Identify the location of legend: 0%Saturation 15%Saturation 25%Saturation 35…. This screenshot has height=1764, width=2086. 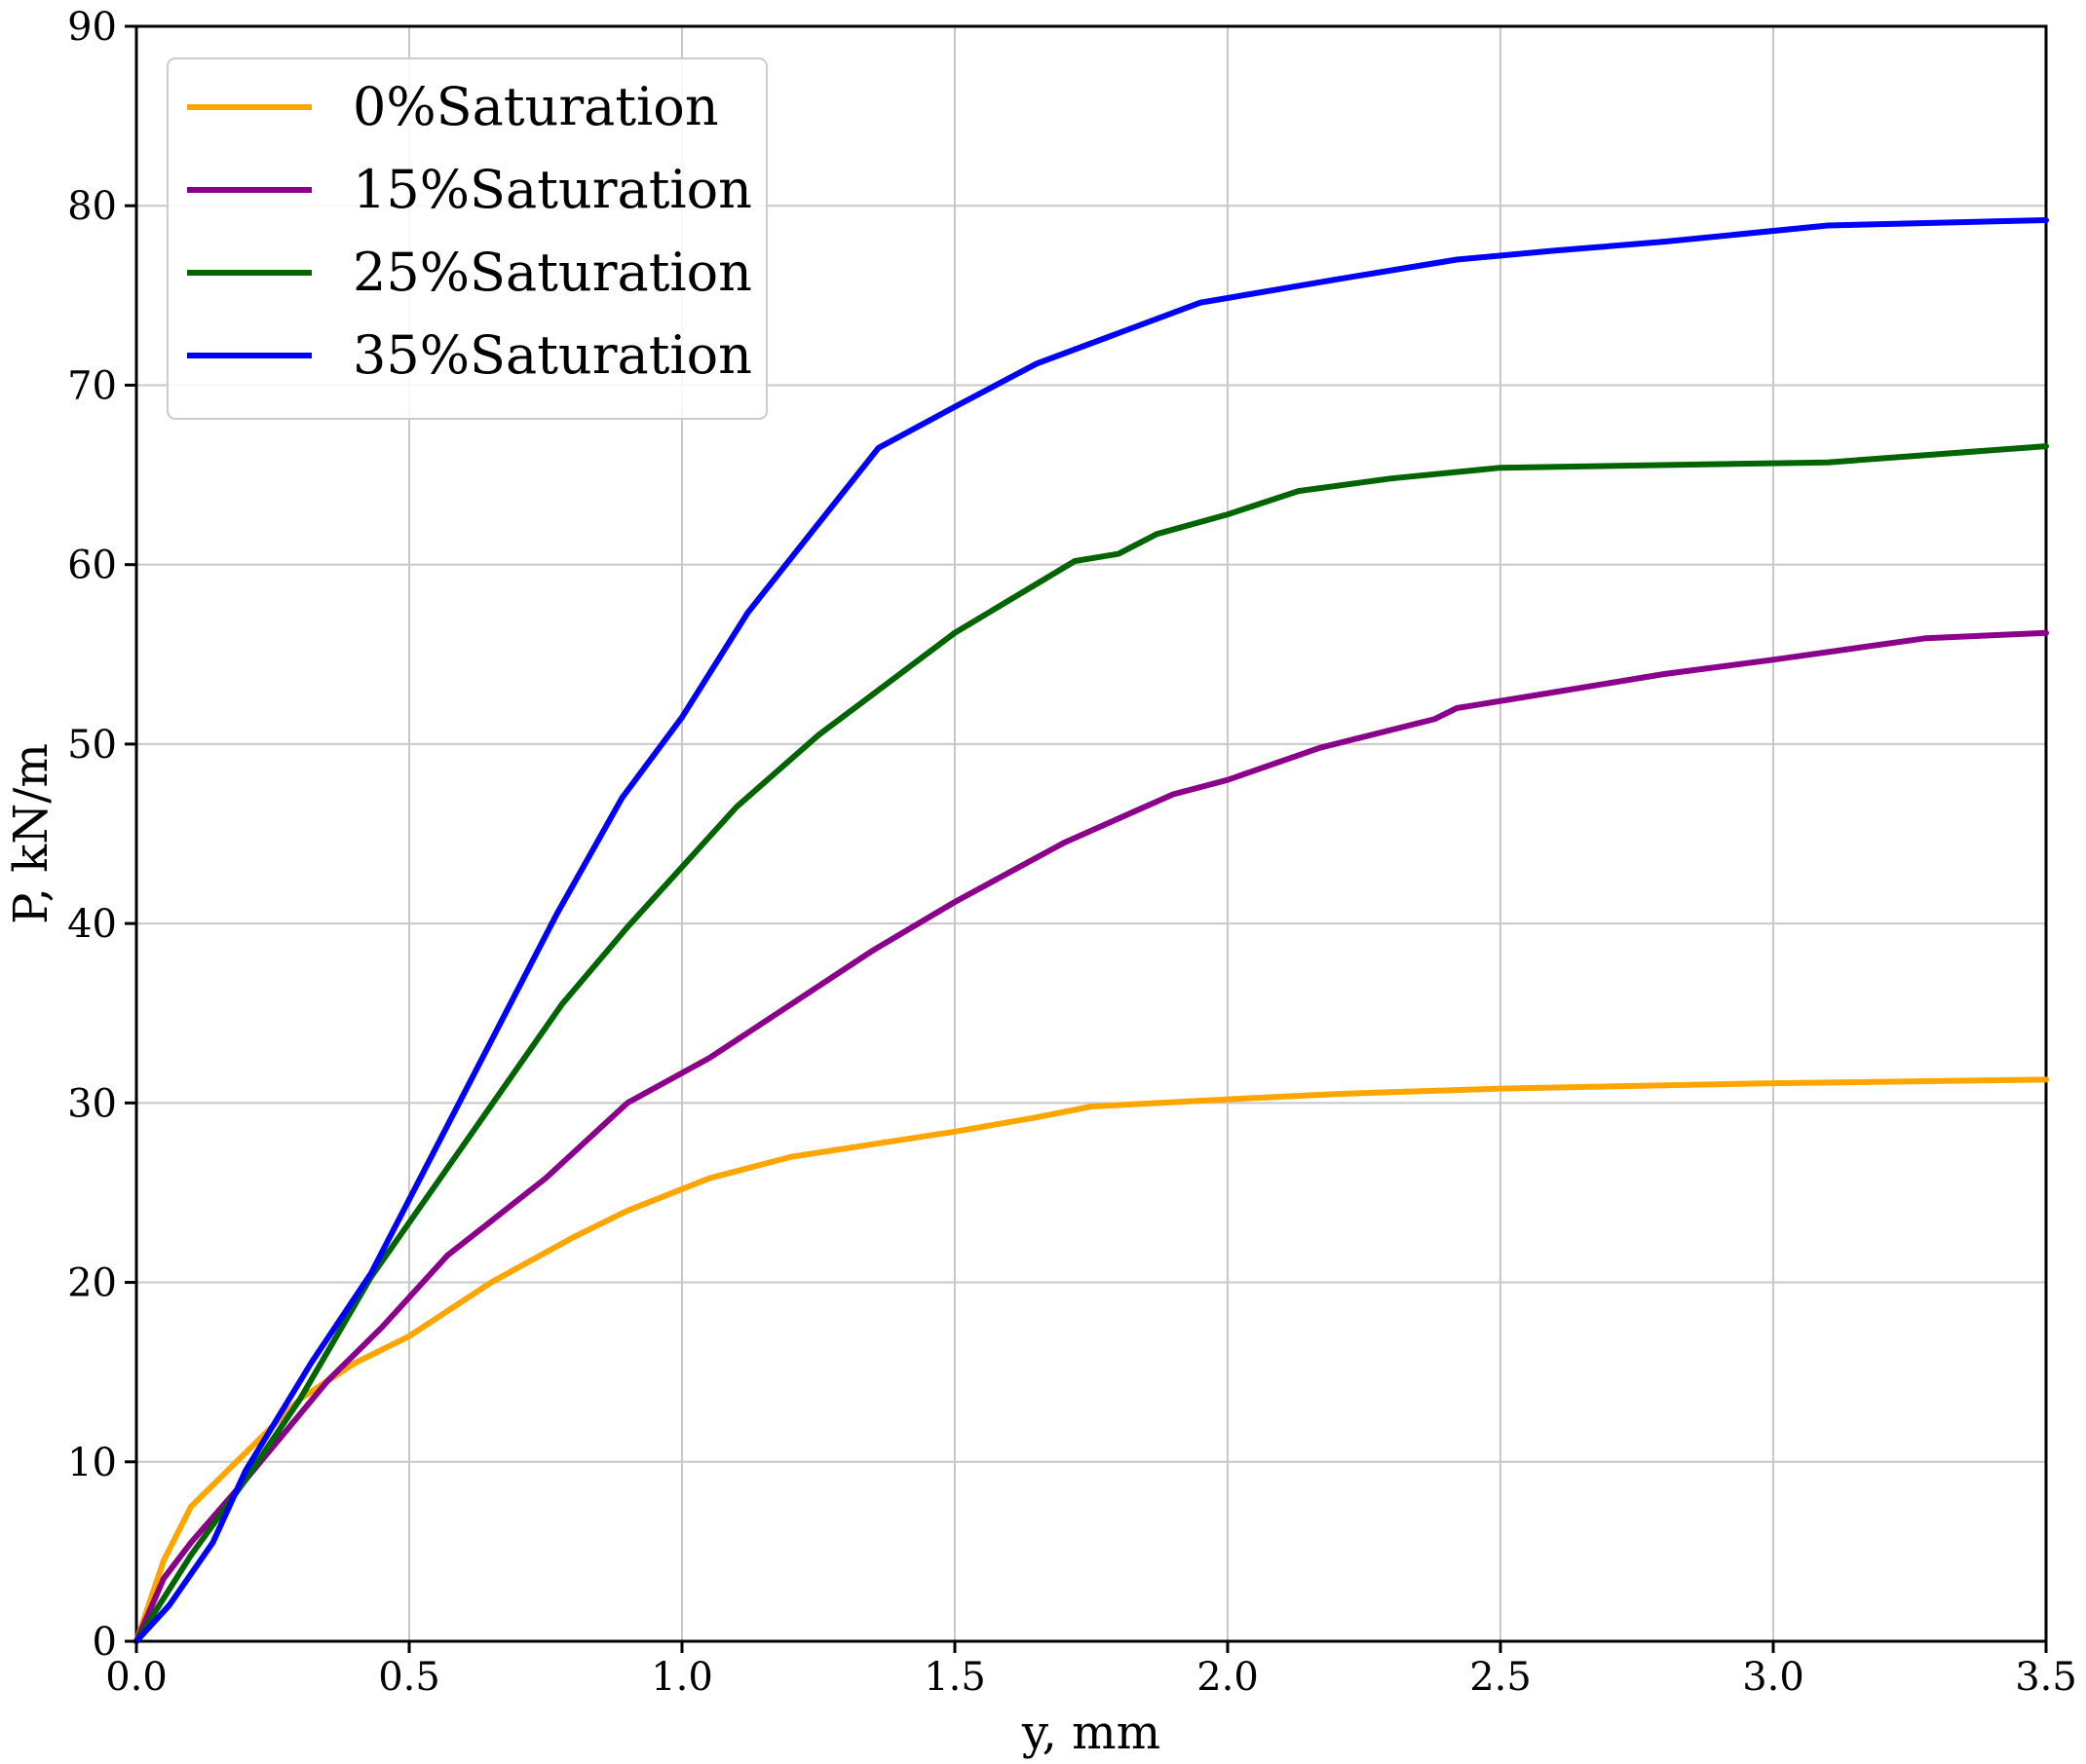
(467, 238).